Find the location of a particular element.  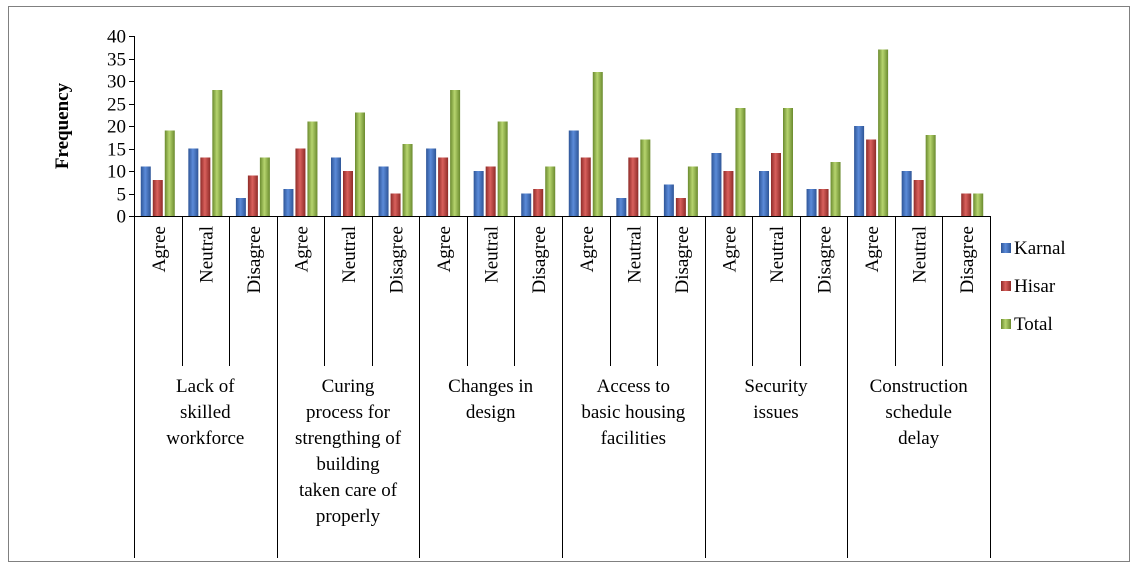

group-label-line: basic housing is located at coordinates (633, 412).